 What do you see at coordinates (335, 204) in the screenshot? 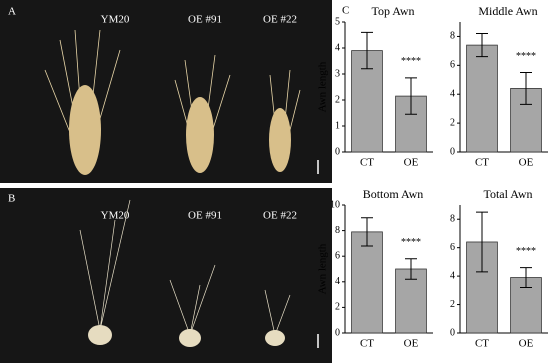
I see `y-tick-label: 10` at bounding box center [335, 204].